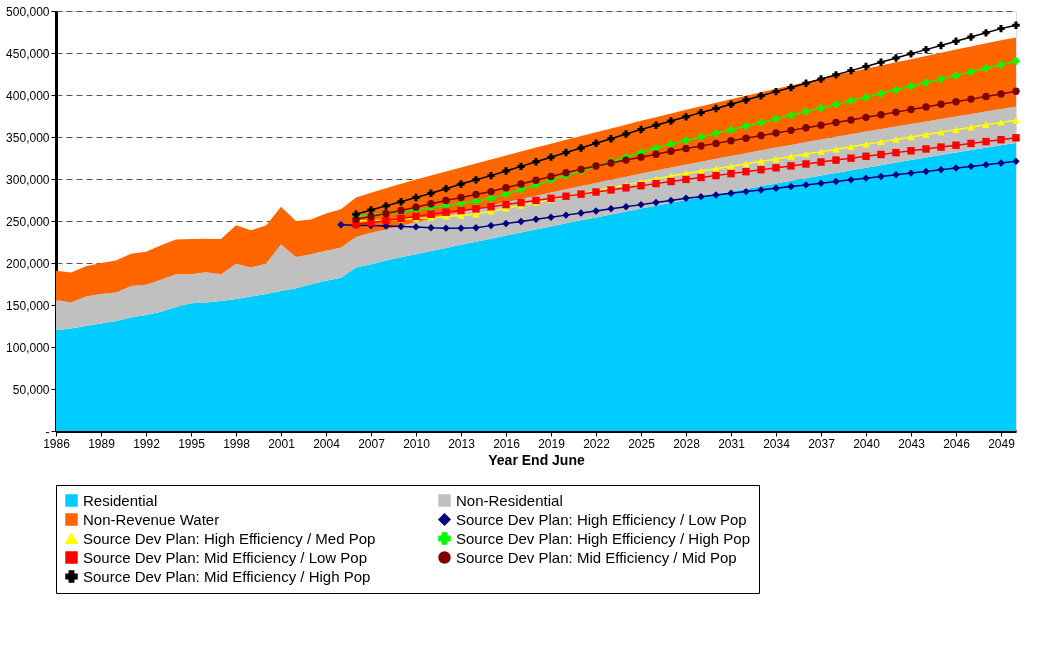 The width and height of the screenshot is (1054, 666). Describe the element at coordinates (642, 443) in the screenshot. I see `x-tick-label: 2025` at that location.